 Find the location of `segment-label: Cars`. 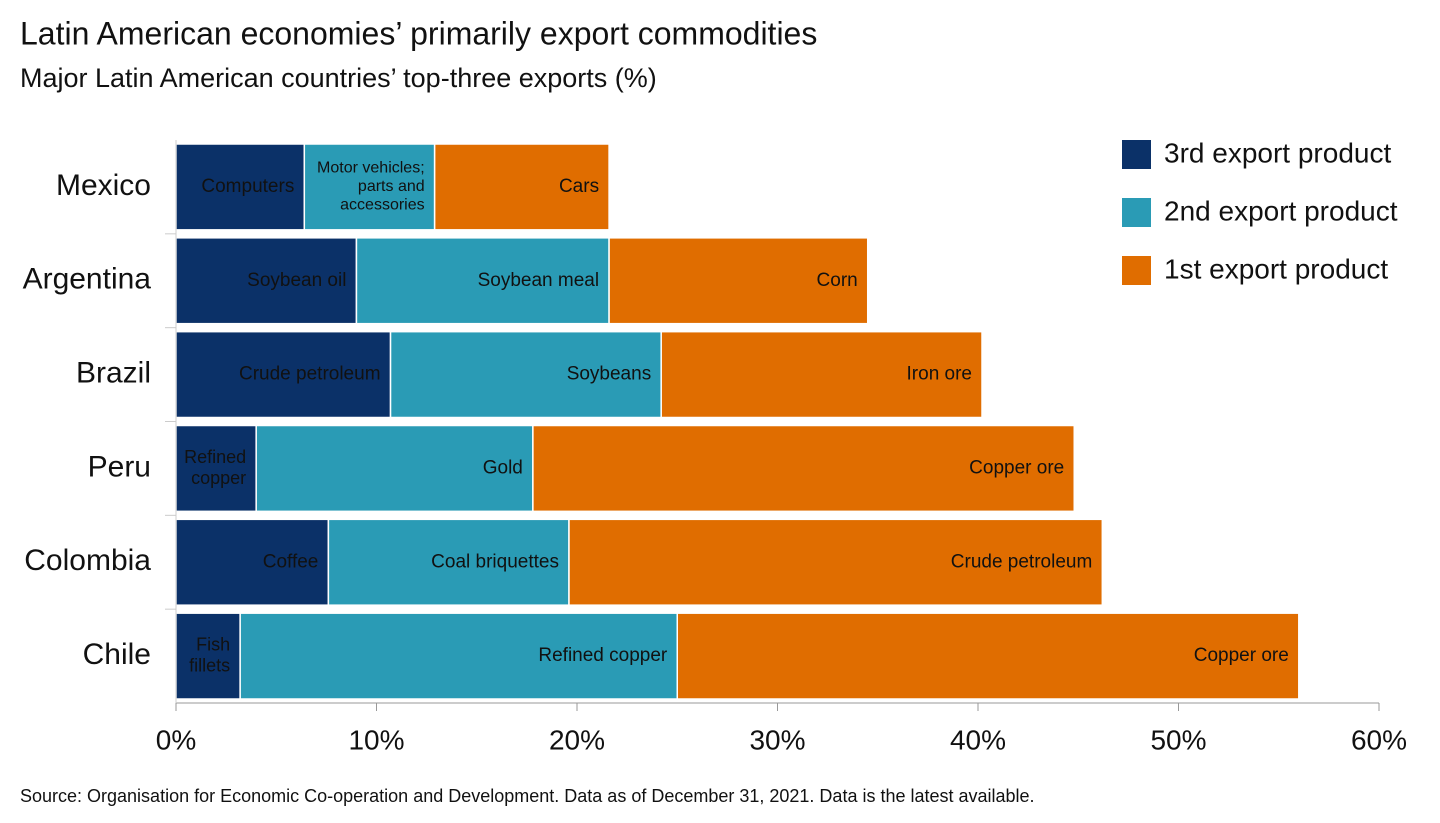

segment-label: Cars is located at coordinates (579, 186).